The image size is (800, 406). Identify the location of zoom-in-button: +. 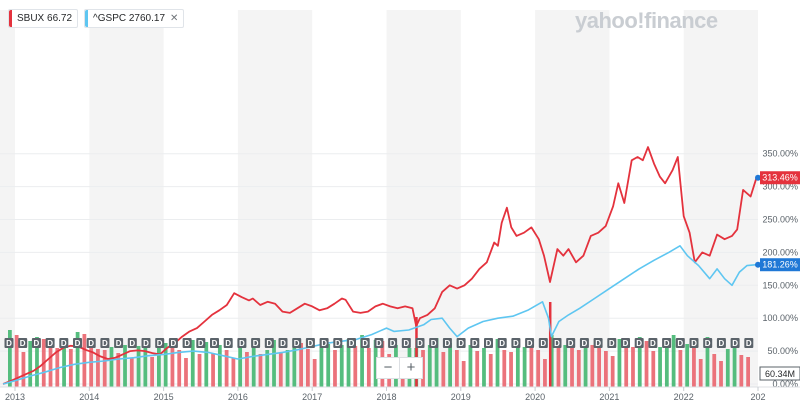
(411, 368).